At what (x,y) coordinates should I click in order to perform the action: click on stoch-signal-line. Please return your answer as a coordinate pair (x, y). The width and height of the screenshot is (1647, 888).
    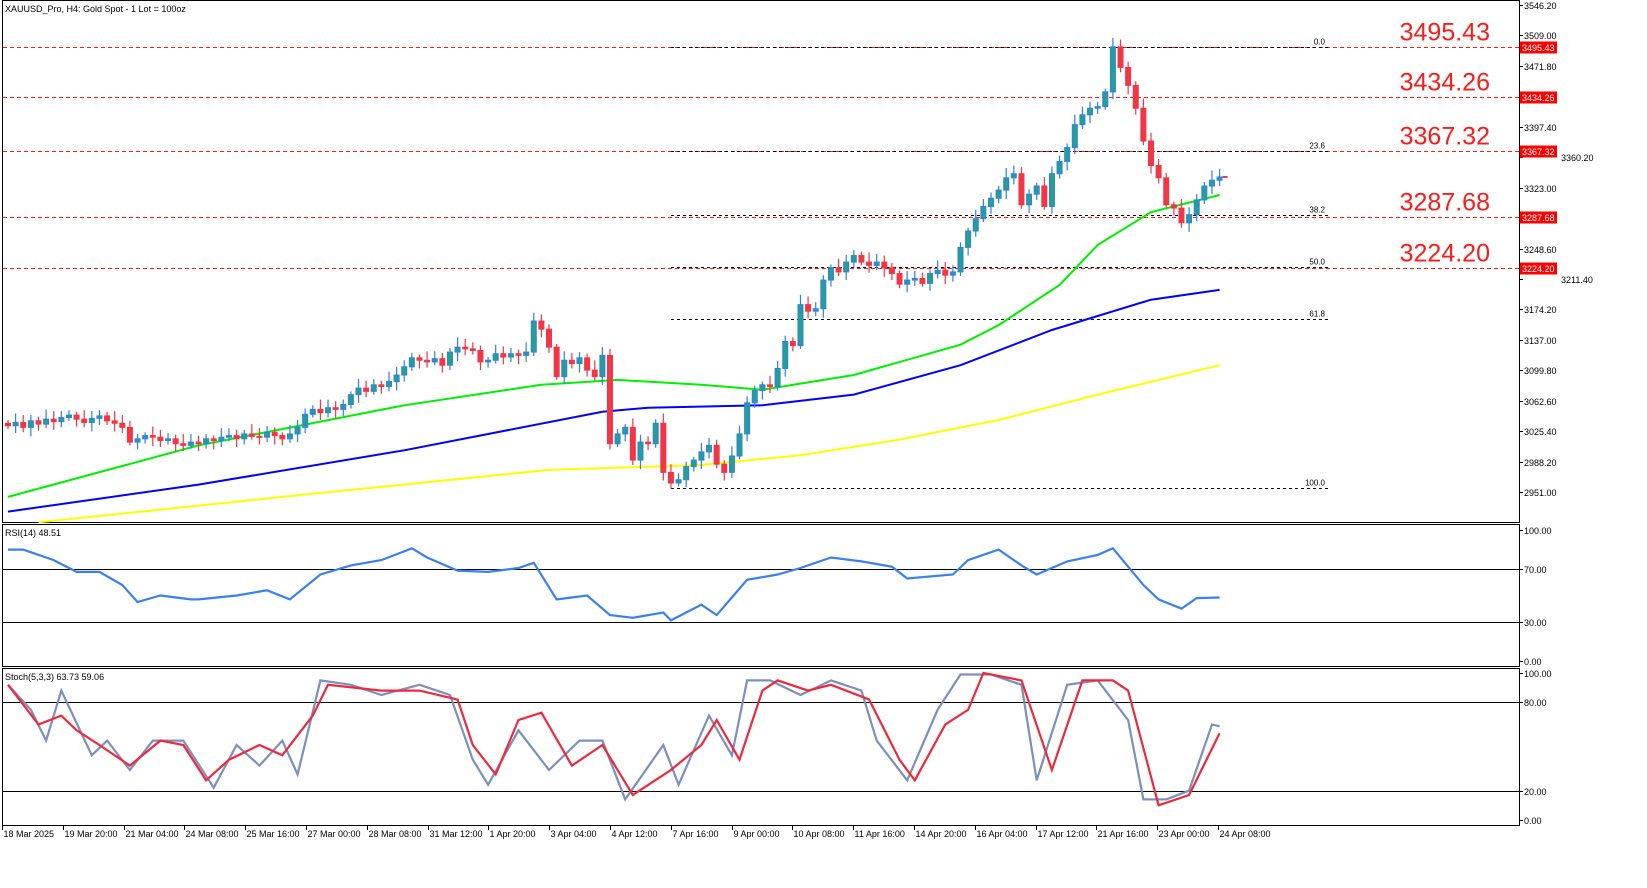
    Looking at the image, I should click on (614, 739).